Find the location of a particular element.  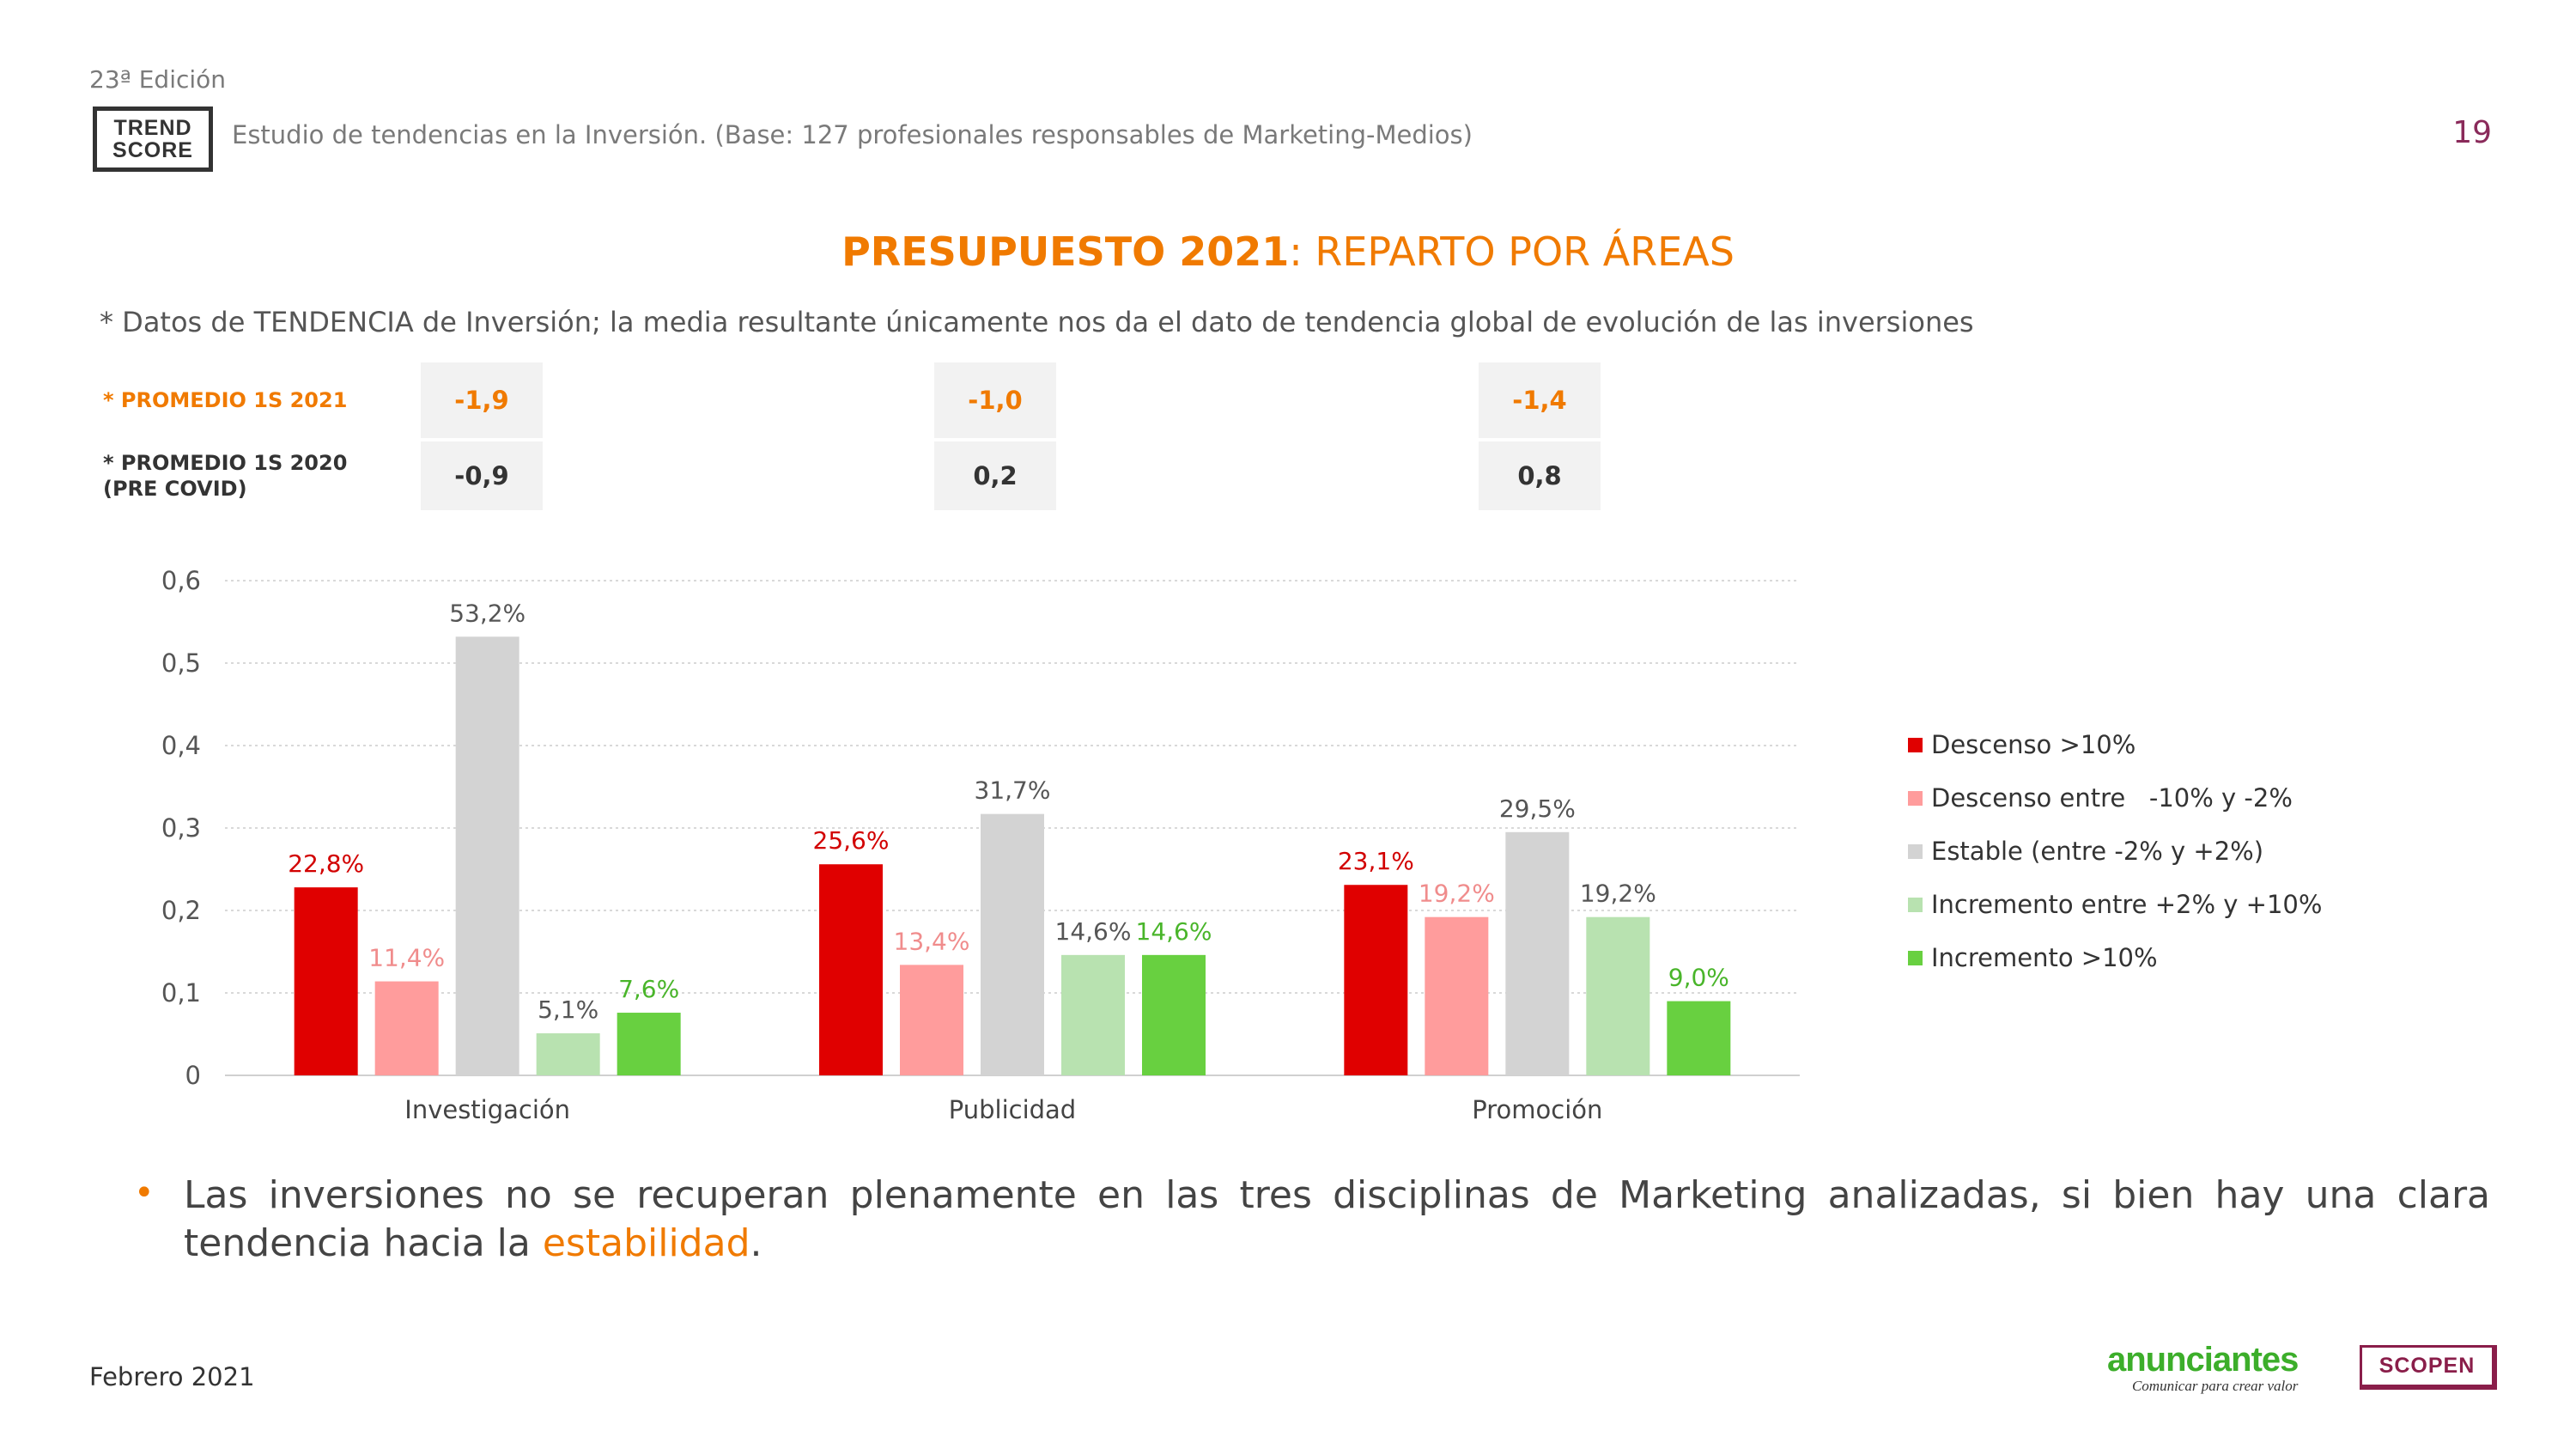

average-2020-label: * PROMEDIO 1S 2020 (PRE COVID) is located at coordinates (258, 475).